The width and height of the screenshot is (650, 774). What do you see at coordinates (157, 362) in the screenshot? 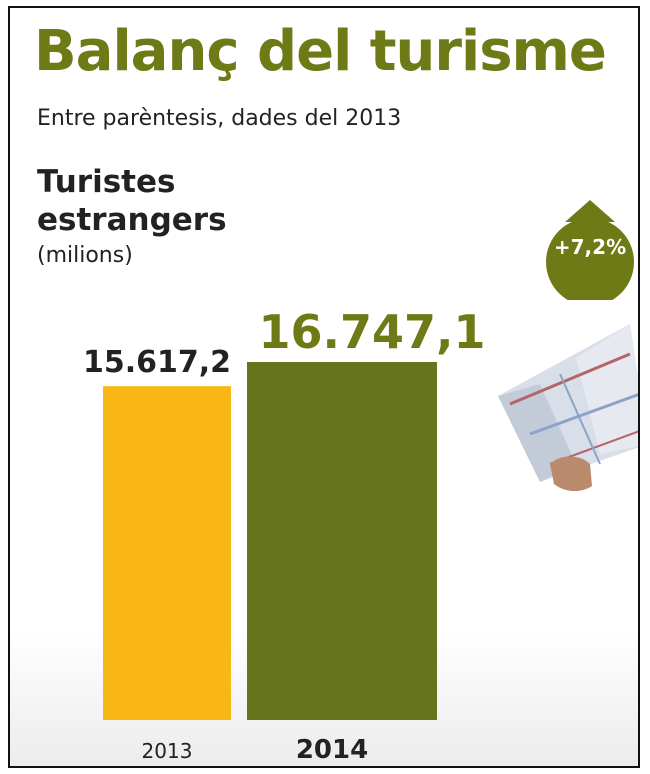
I see `value-label-2013: 15.617,2` at bounding box center [157, 362].